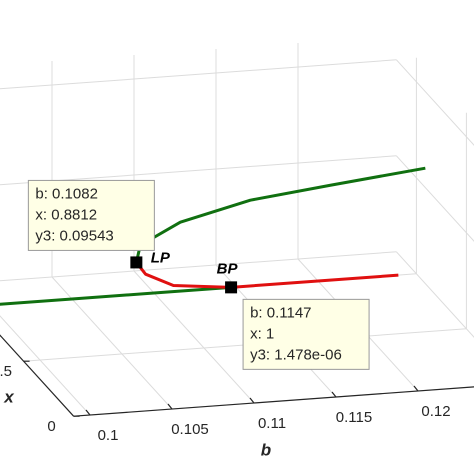  What do you see at coordinates (74, 235) in the screenshot?
I see `tip-text: y3: 0.09543` at bounding box center [74, 235].